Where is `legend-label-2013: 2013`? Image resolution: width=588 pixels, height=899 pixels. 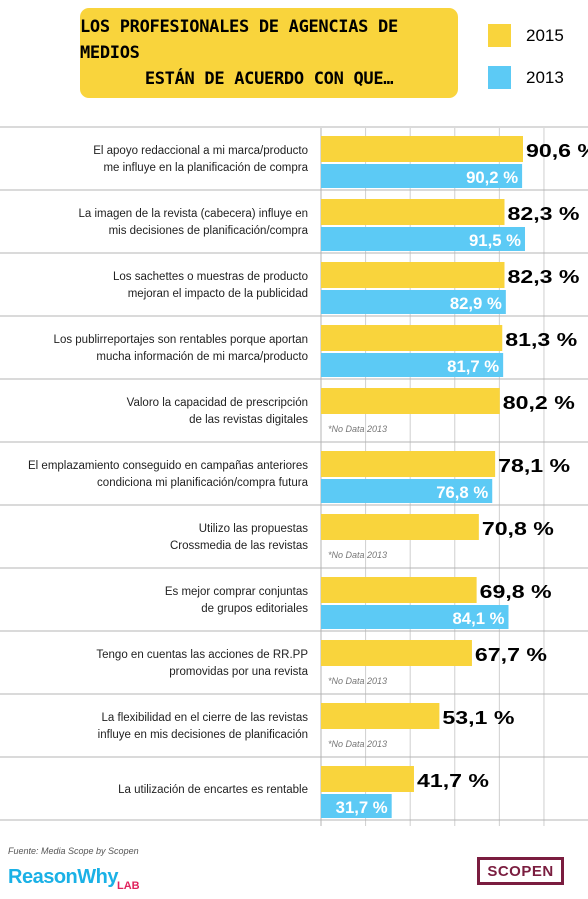
legend-label-2013: 2013 is located at coordinates (545, 77).